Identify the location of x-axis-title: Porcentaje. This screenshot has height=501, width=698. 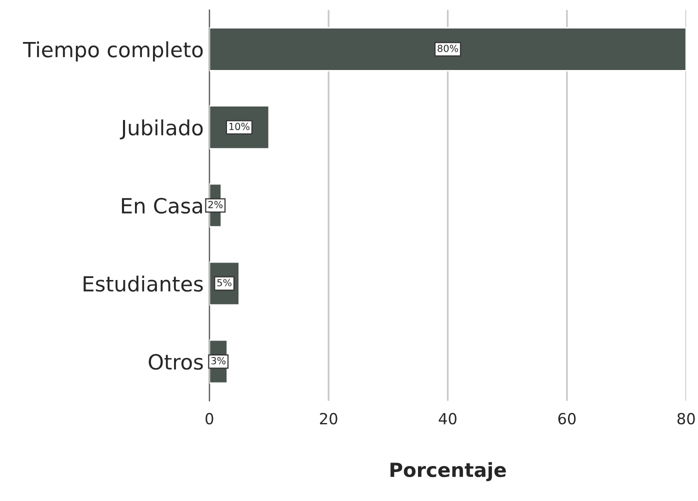
(448, 472).